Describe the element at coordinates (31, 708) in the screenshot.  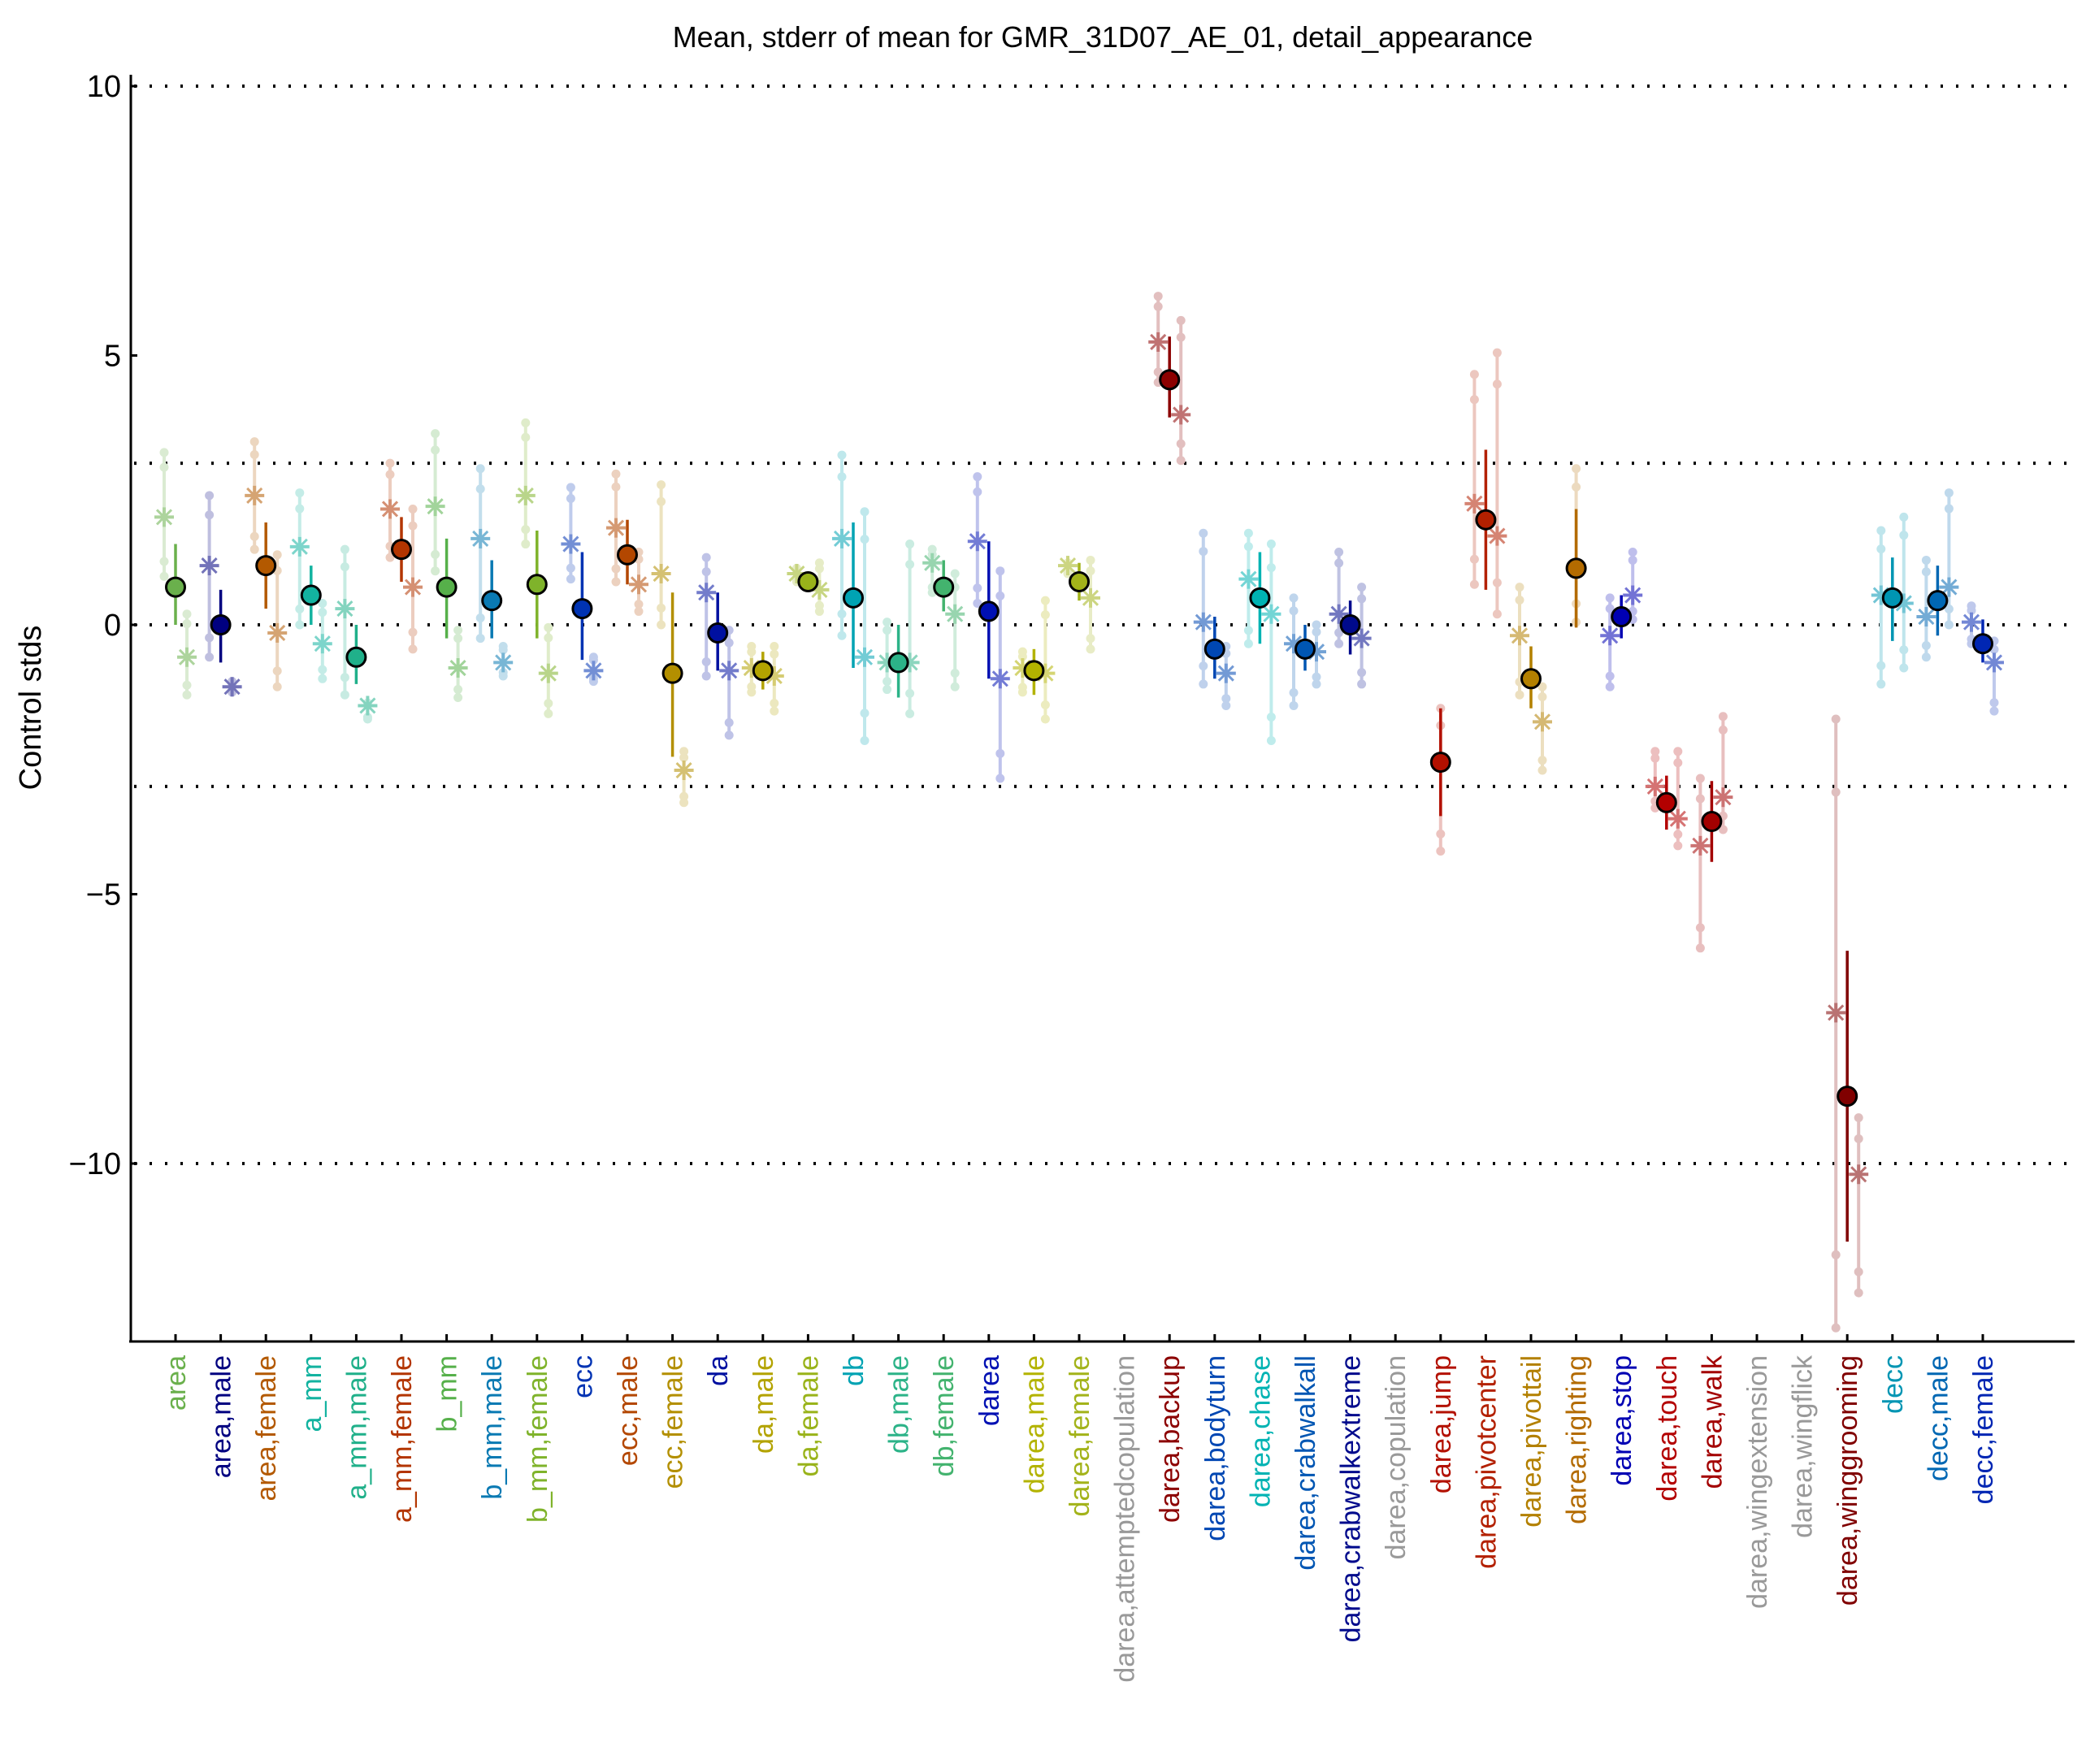
I see `y-axis-label: Control stds` at that location.